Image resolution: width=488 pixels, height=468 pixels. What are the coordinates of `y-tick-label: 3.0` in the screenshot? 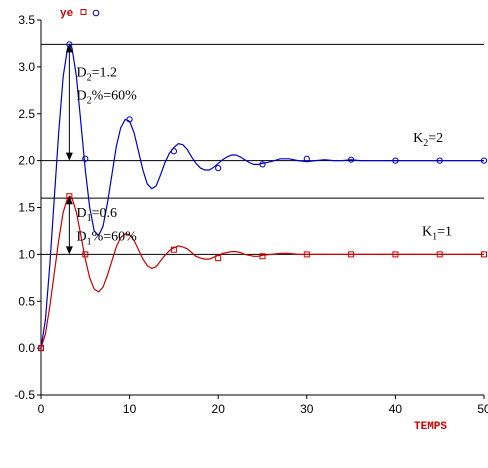 It's located at (26, 67).